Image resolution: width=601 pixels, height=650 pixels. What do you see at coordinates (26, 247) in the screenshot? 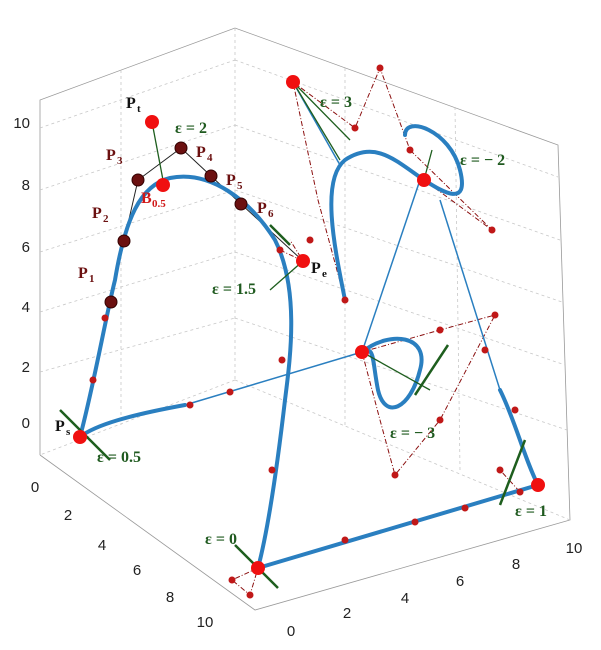
I see `z-tick-label: 6` at bounding box center [26, 247].